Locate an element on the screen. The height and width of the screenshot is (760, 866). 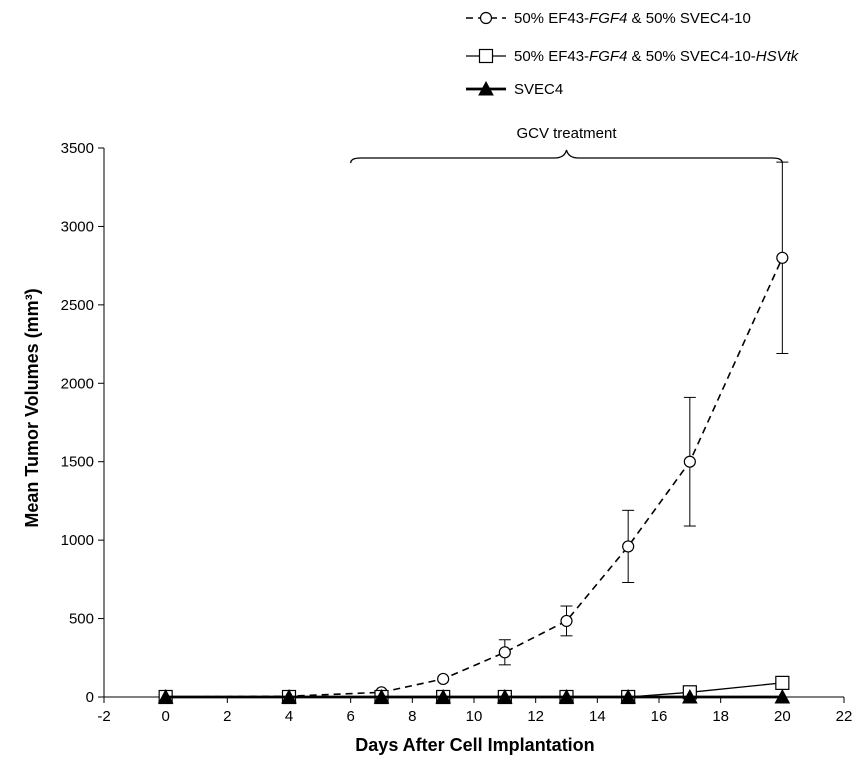
x-tick-label: 10 is located at coordinates (474, 716).